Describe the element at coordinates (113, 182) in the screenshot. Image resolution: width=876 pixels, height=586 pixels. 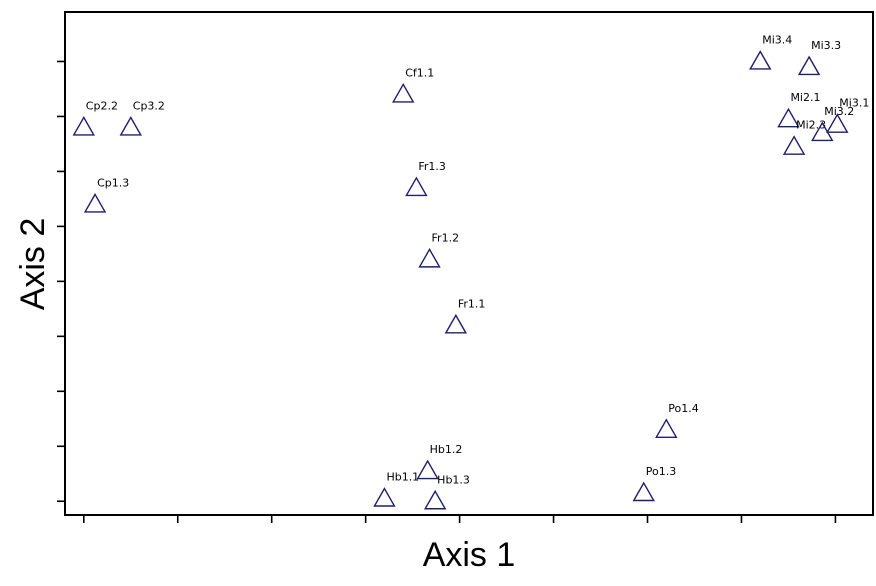
I see `point-label: Cp1.3` at that location.